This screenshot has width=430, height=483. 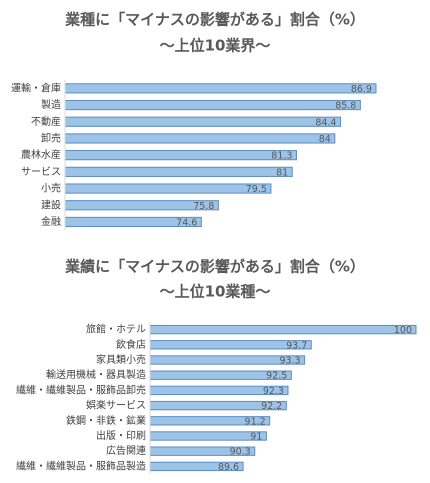 What do you see at coordinates (361, 89) in the screenshot?
I see `value-label: 86.9` at bounding box center [361, 89].